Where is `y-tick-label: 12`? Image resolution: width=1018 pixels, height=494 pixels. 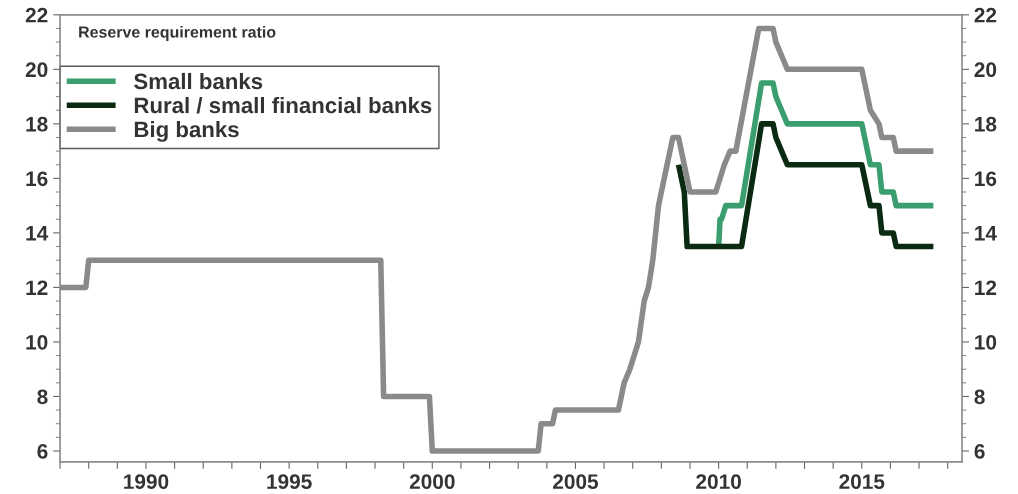 y-tick-label: 12 is located at coordinates (37, 287).